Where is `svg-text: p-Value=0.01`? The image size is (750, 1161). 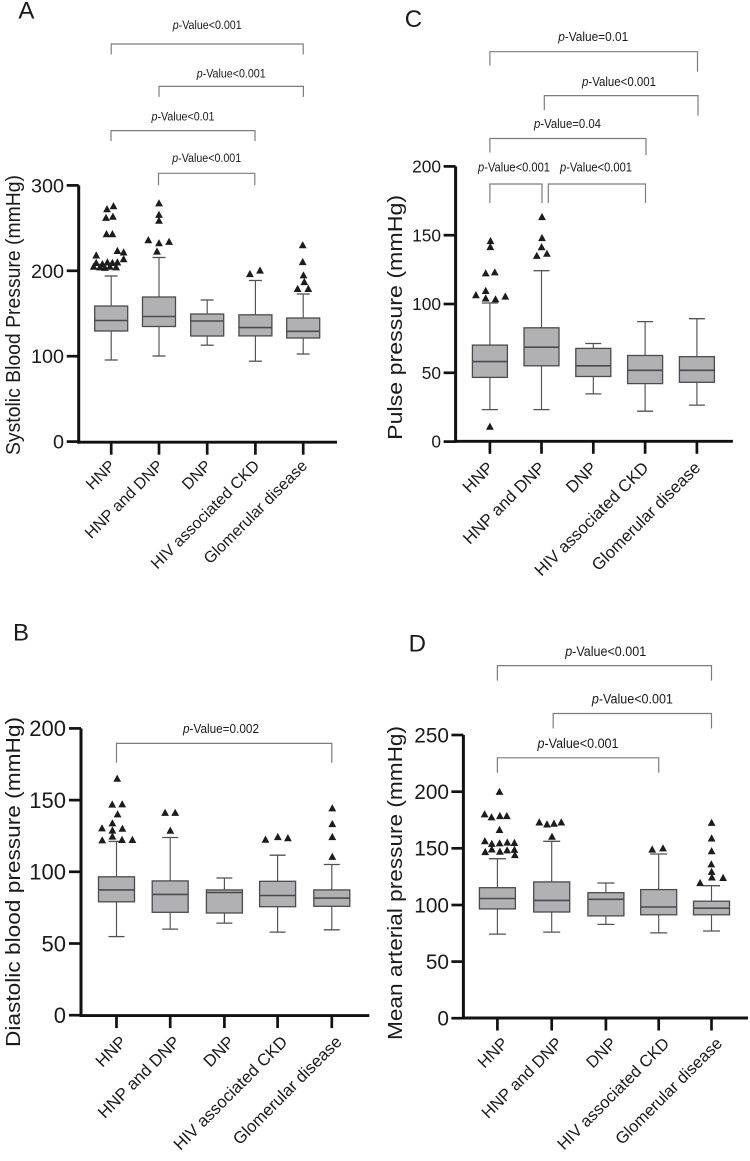 svg-text: p-Value=0.01 is located at coordinates (592, 37).